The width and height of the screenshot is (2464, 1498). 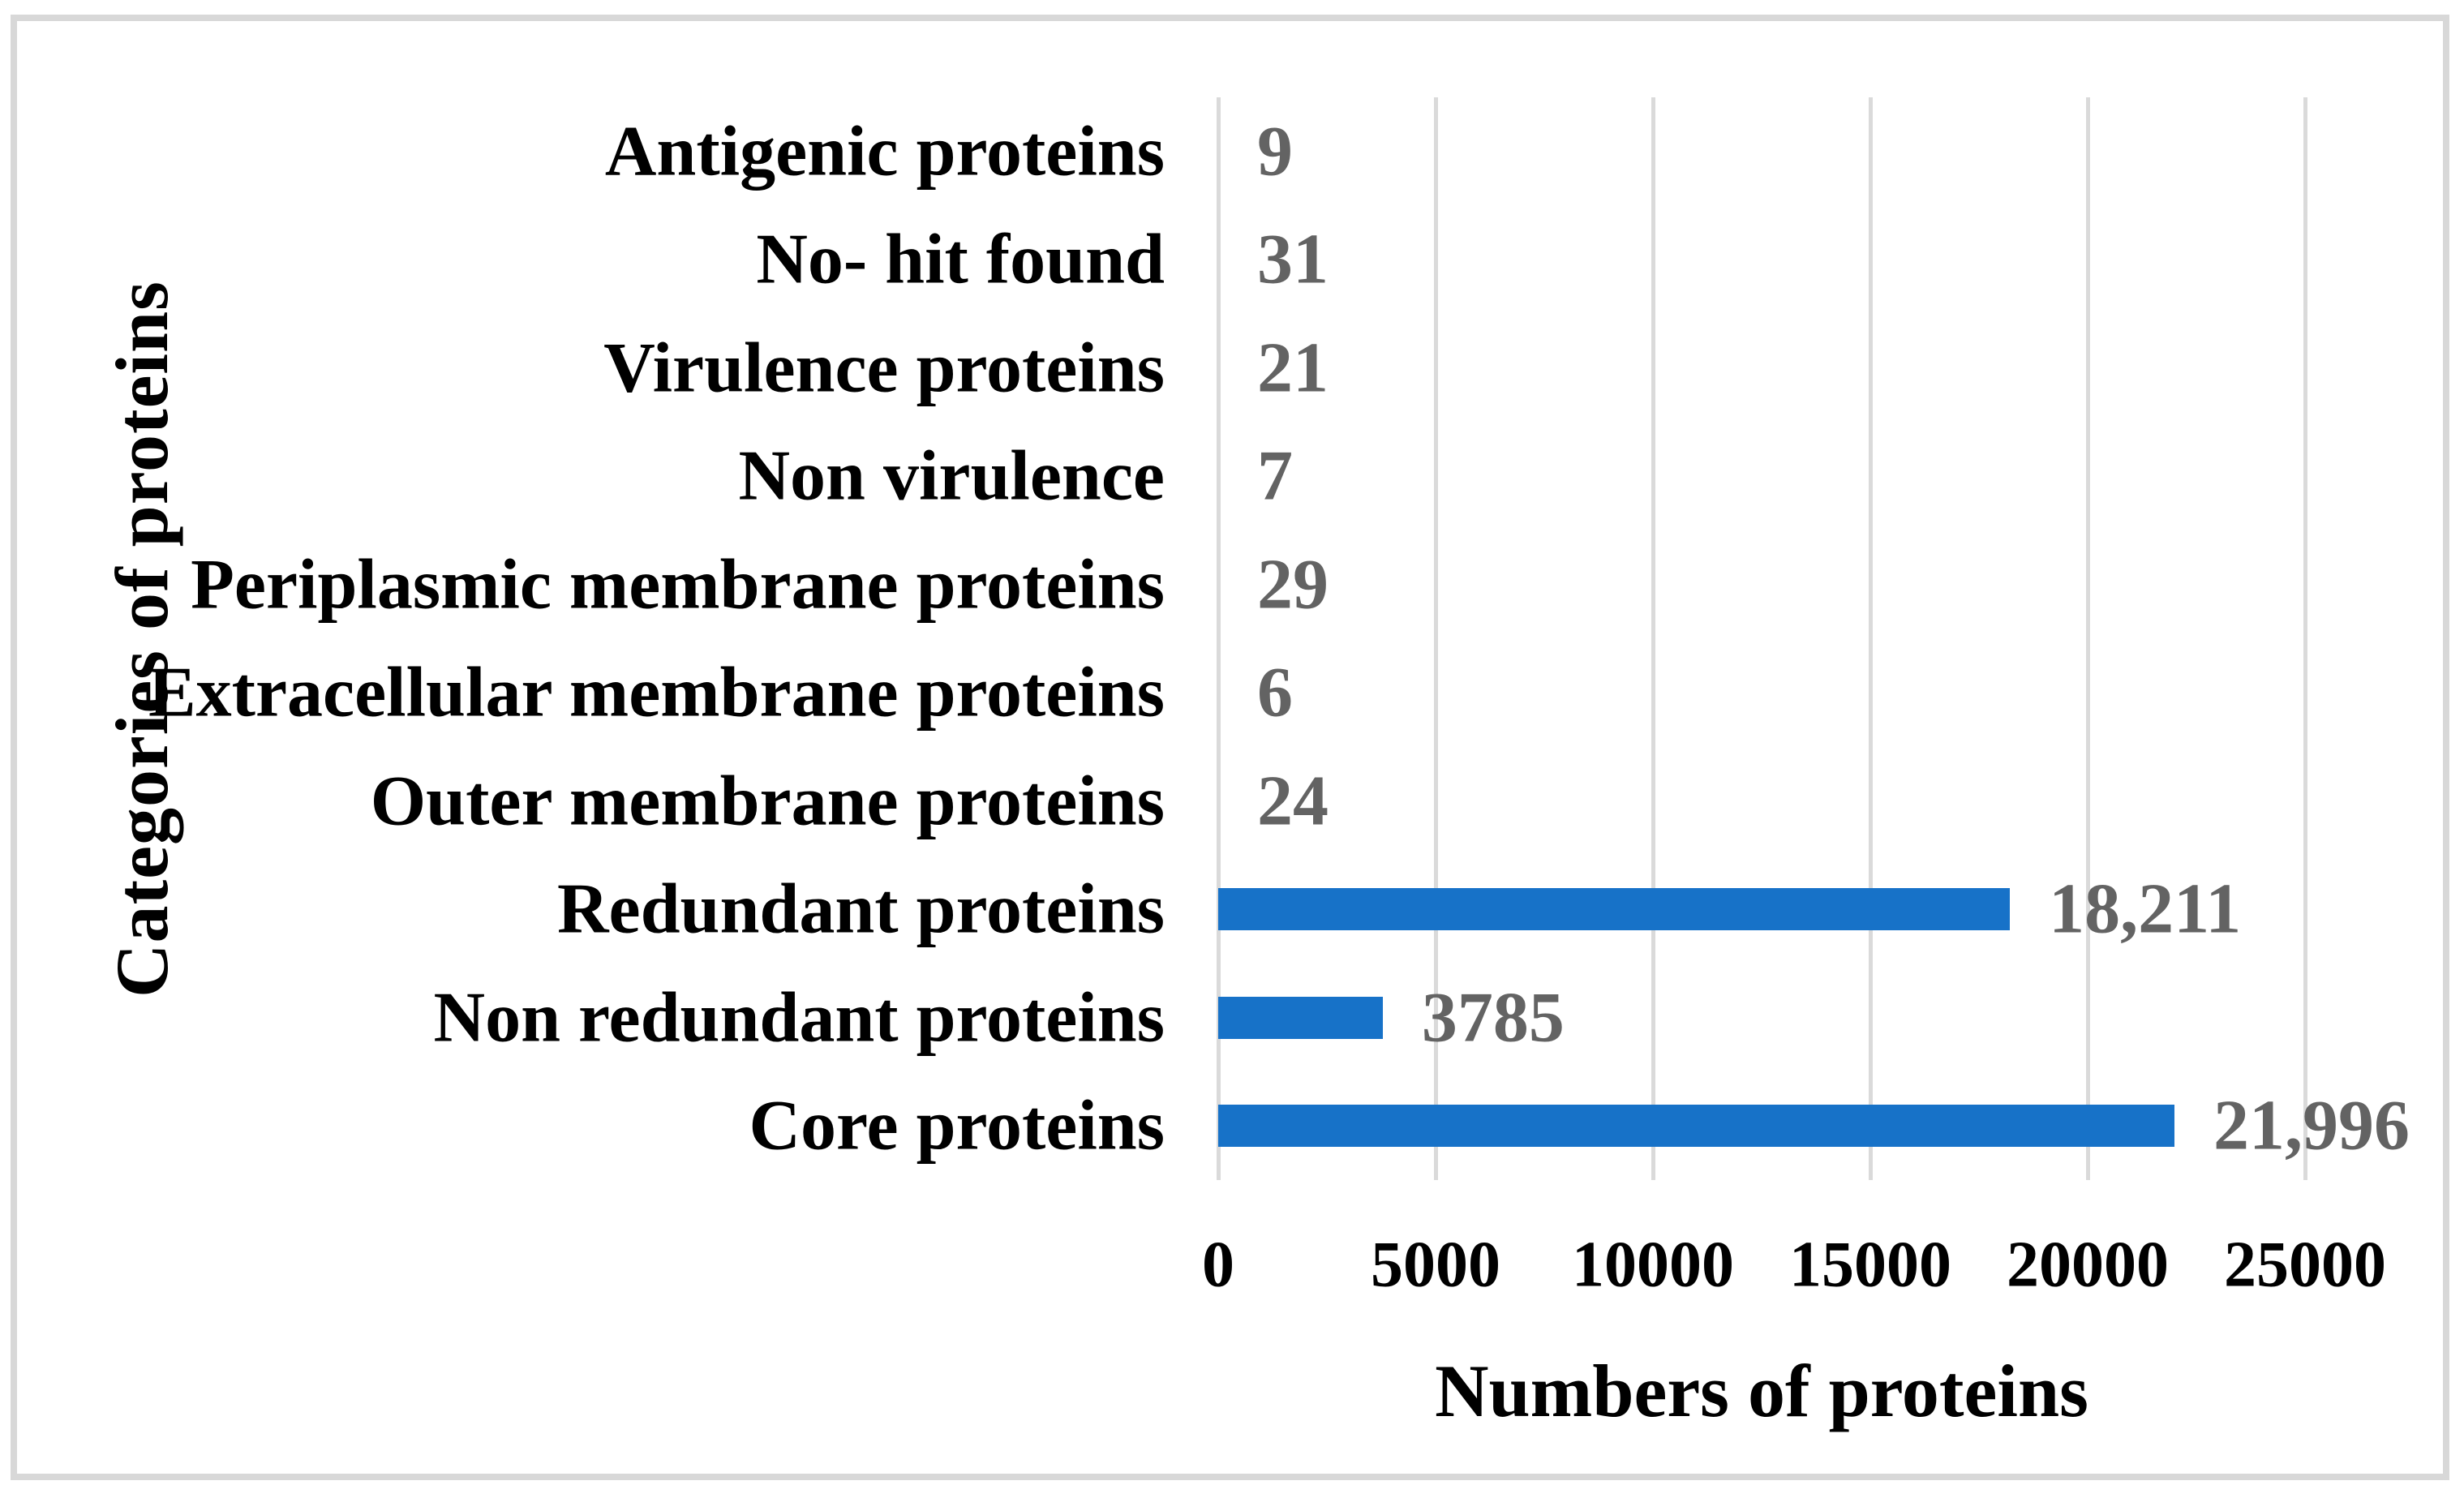 I want to click on x-tick-label: 25000, so click(x=2305, y=1265).